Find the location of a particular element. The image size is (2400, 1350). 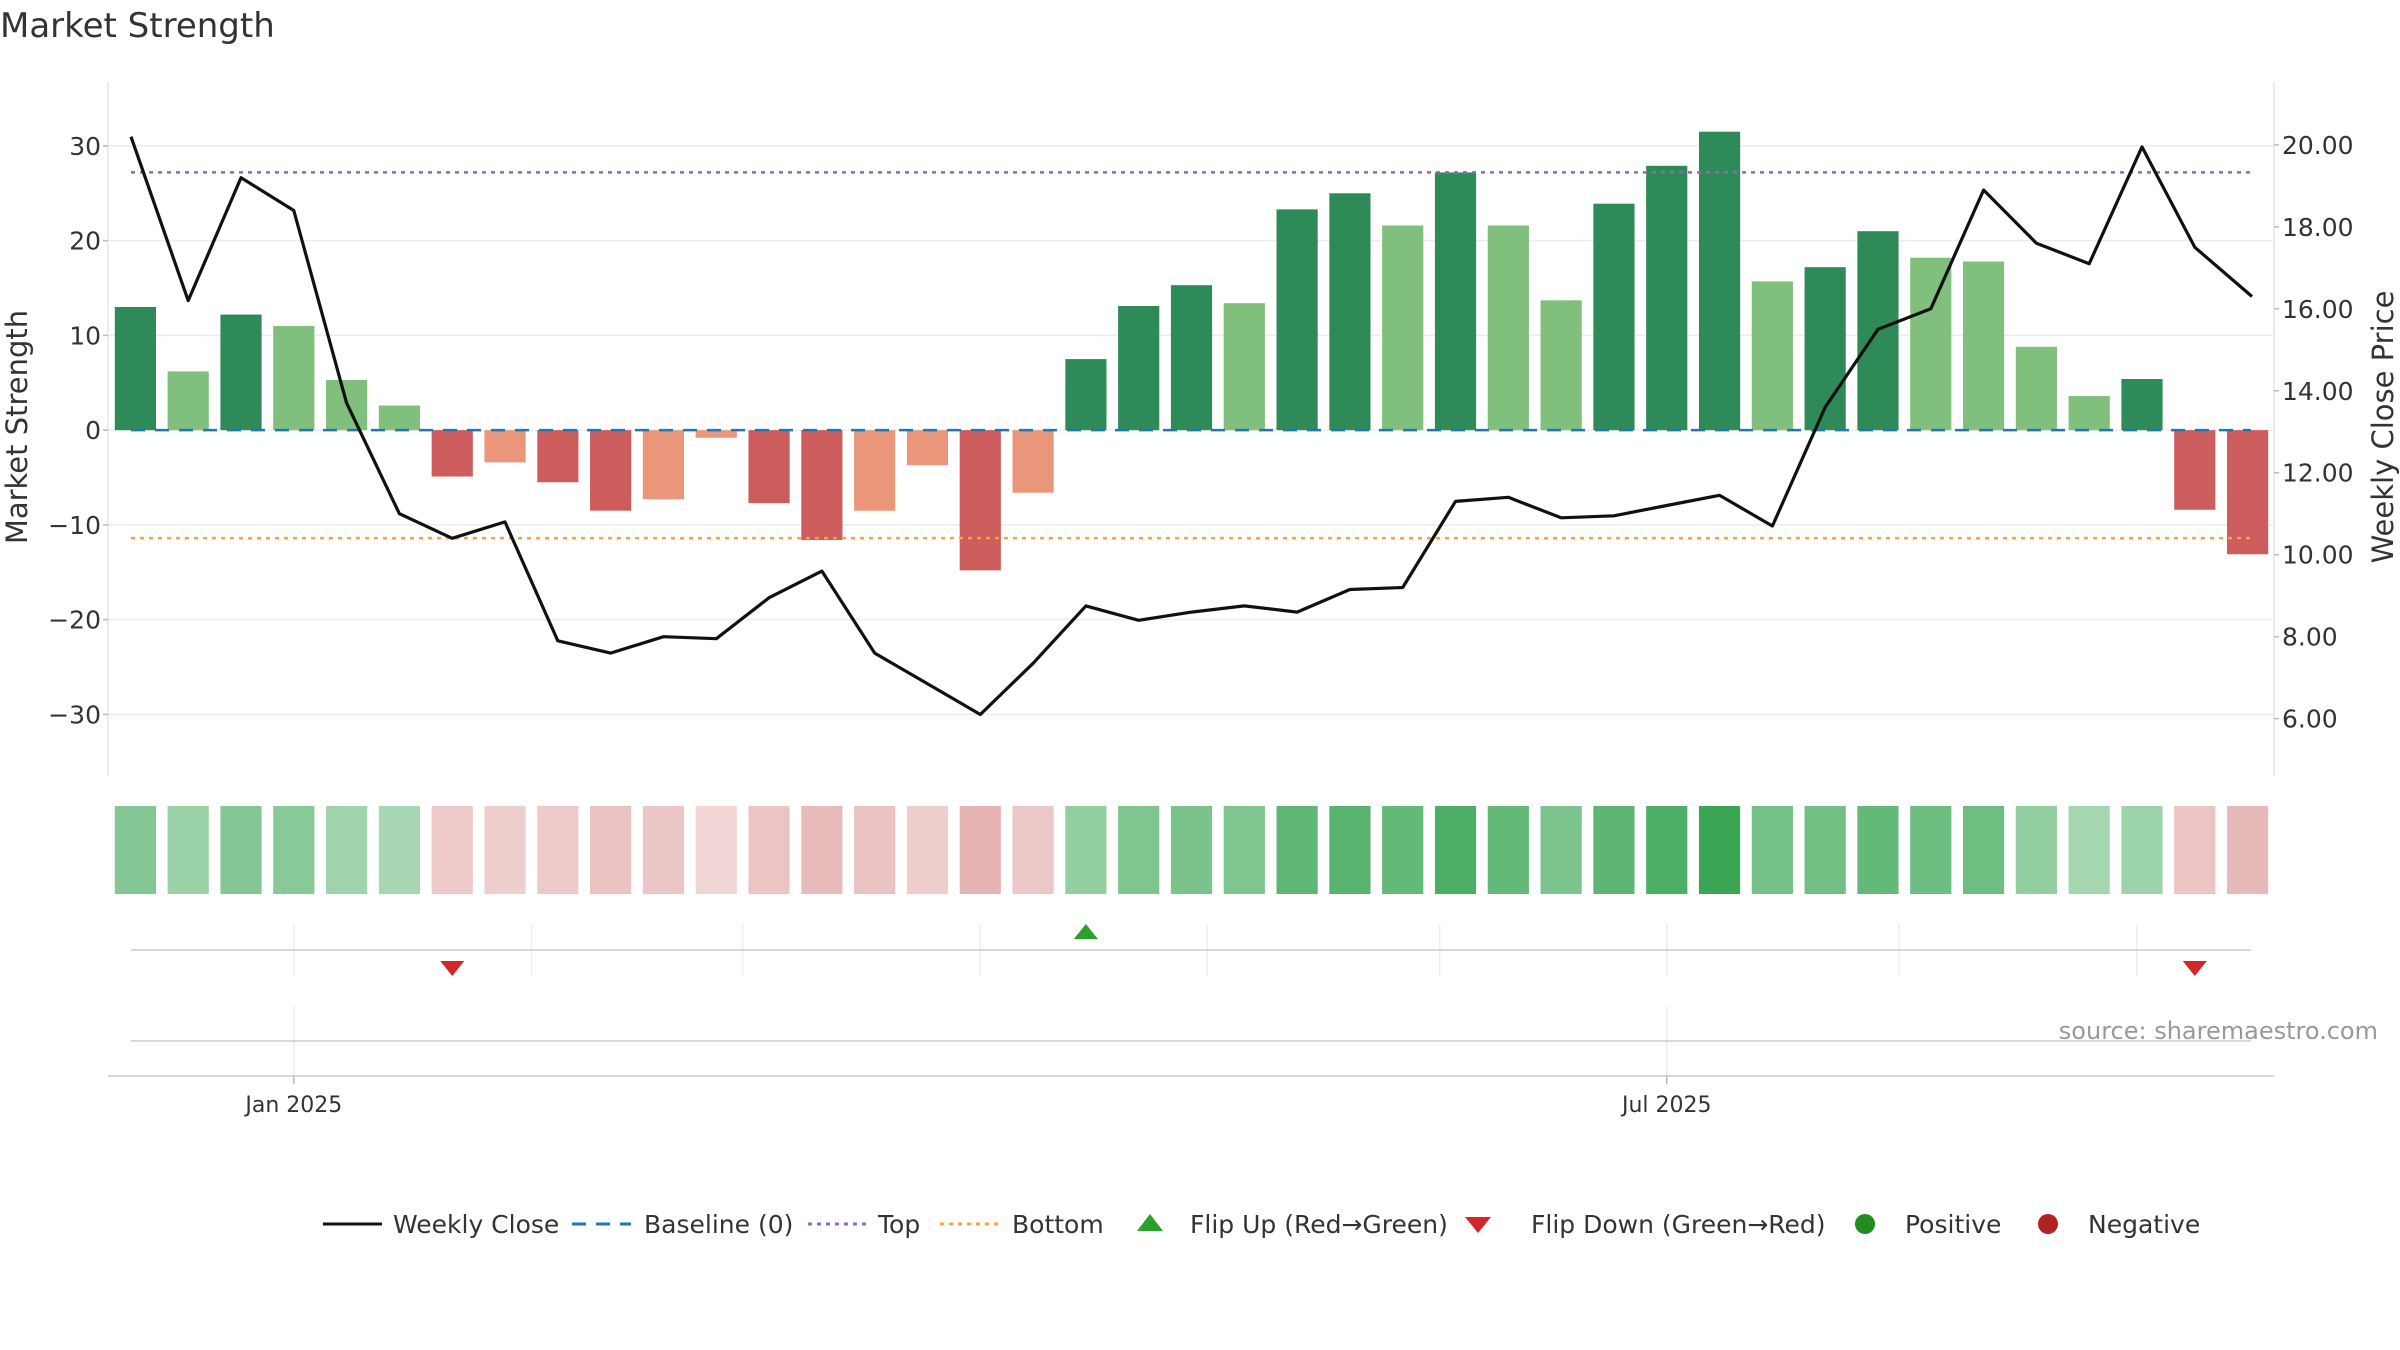

legend-negative-label: Negative is located at coordinates (2144, 1224).